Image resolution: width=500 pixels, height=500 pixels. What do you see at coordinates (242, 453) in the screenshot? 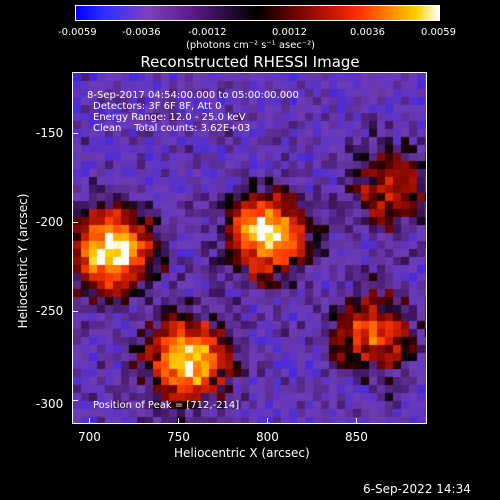
I see `x-axis-label: Heliocentric X (arcsec)` at bounding box center [242, 453].